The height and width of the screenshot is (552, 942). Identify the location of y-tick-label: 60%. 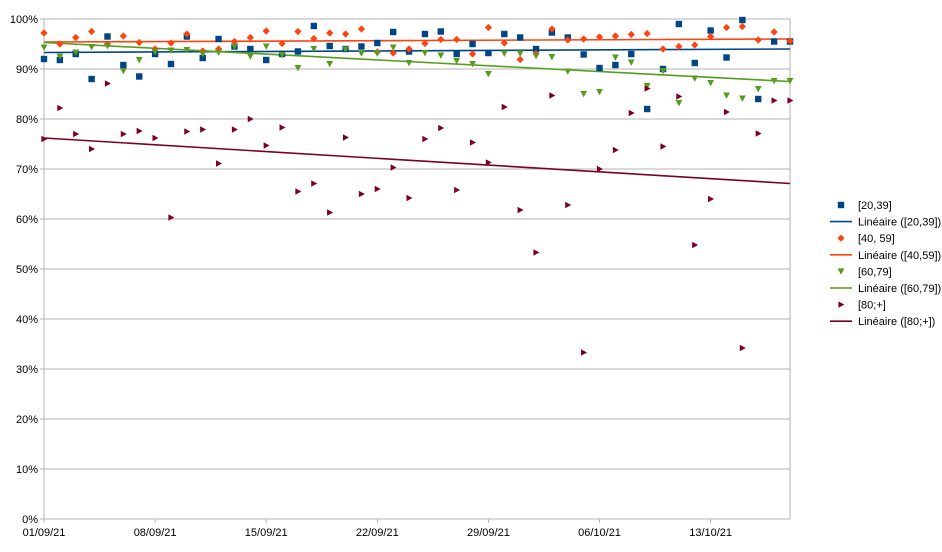
(27, 220).